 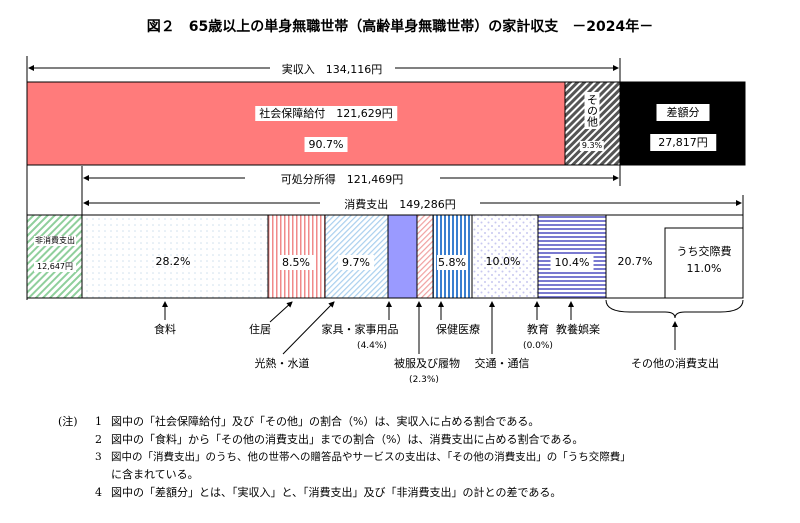 I want to click on social-security-bar, so click(x=296, y=123).